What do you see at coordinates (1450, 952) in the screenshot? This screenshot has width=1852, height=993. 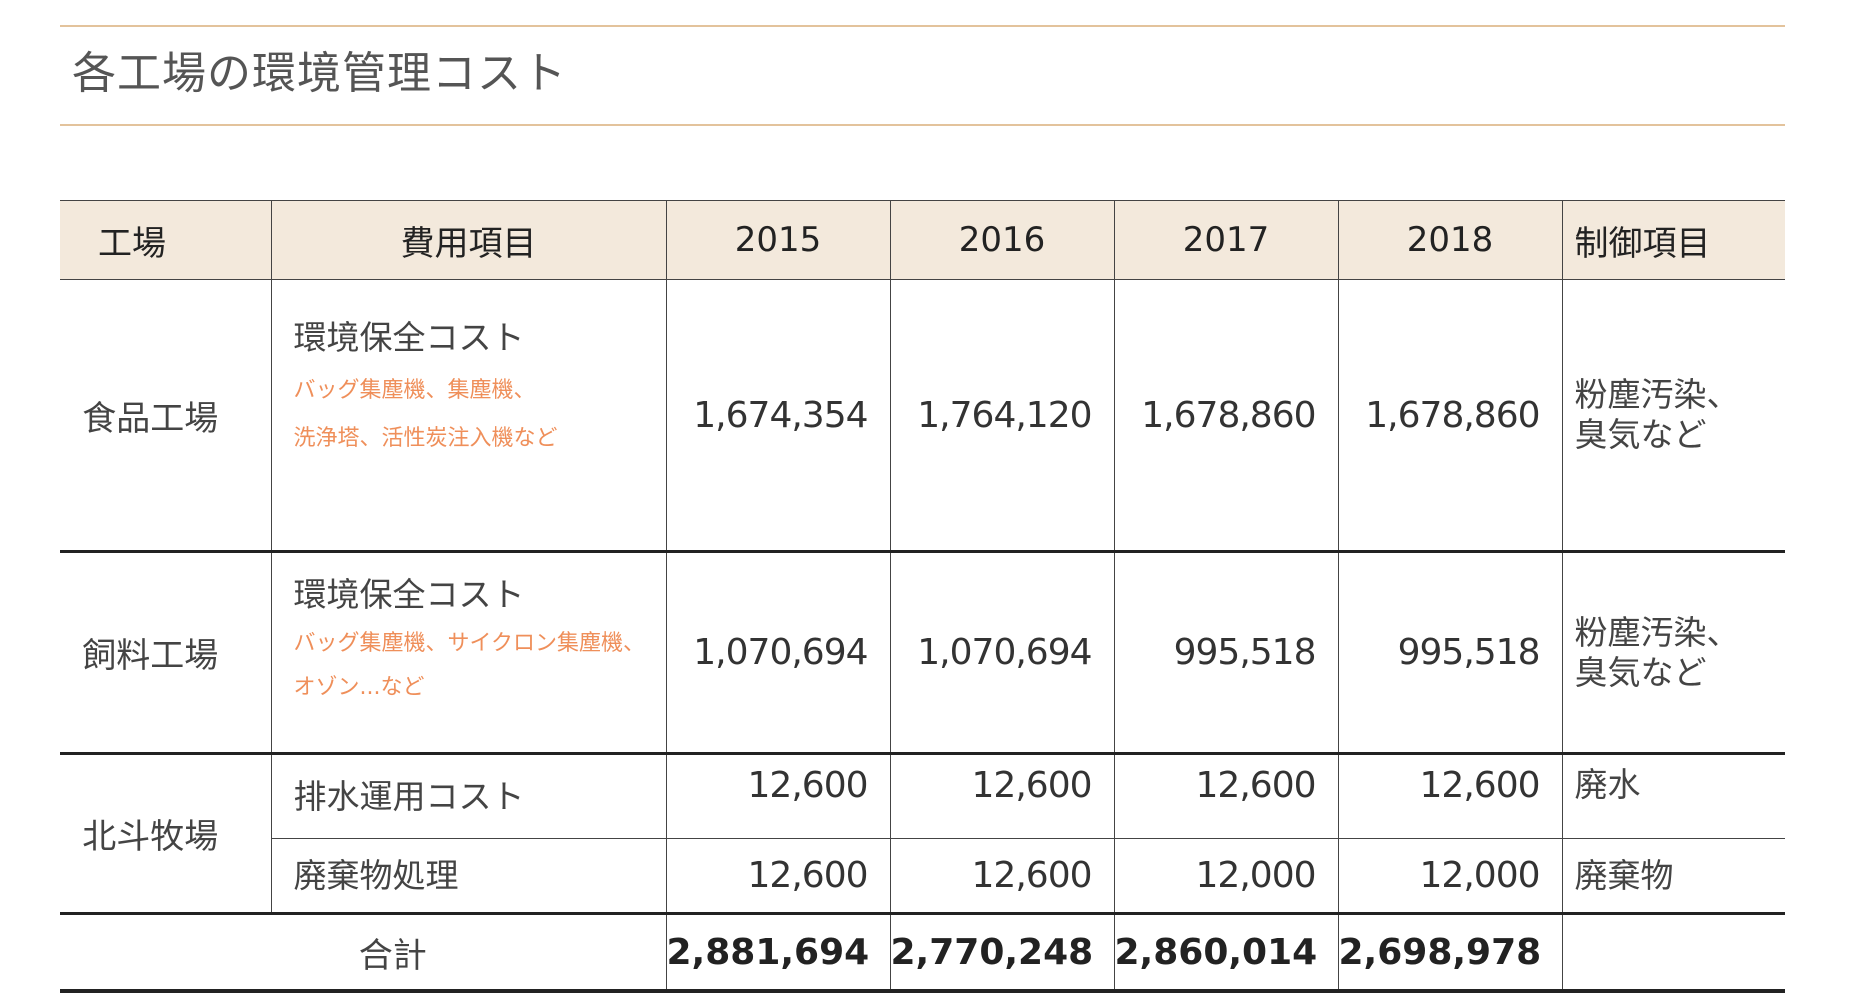 I see `total-2018: 2,698,978` at bounding box center [1450, 952].